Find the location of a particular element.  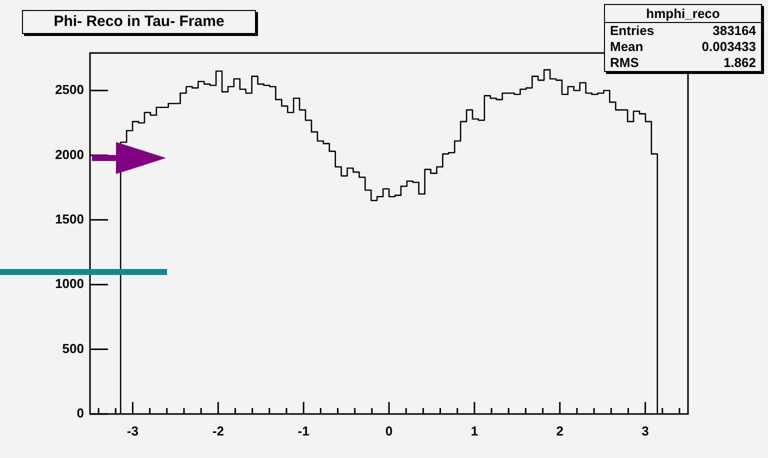

text: hmphi_reco is located at coordinates (683, 14).